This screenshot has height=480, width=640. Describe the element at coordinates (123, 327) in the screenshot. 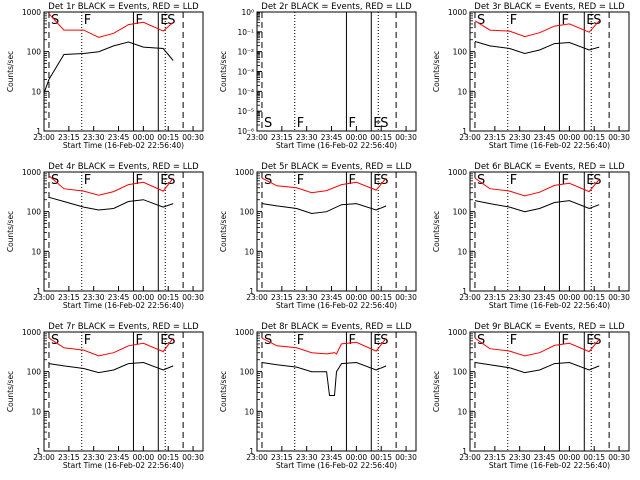

I see `panel-title: Det 7r BLACK = Events, RED = LLD` at that location.